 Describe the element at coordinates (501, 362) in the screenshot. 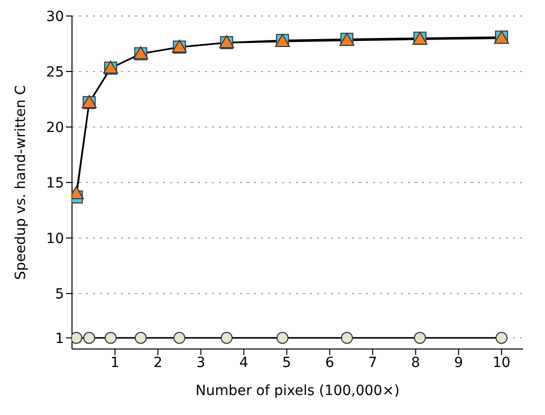

I see `x-tick-label: 10` at that location.